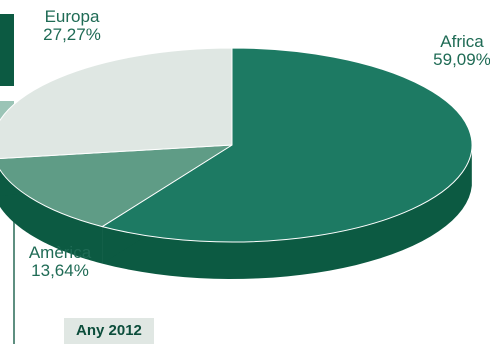  What do you see at coordinates (7, 50) in the screenshot?
I see `legend-swatch-dark` at bounding box center [7, 50].